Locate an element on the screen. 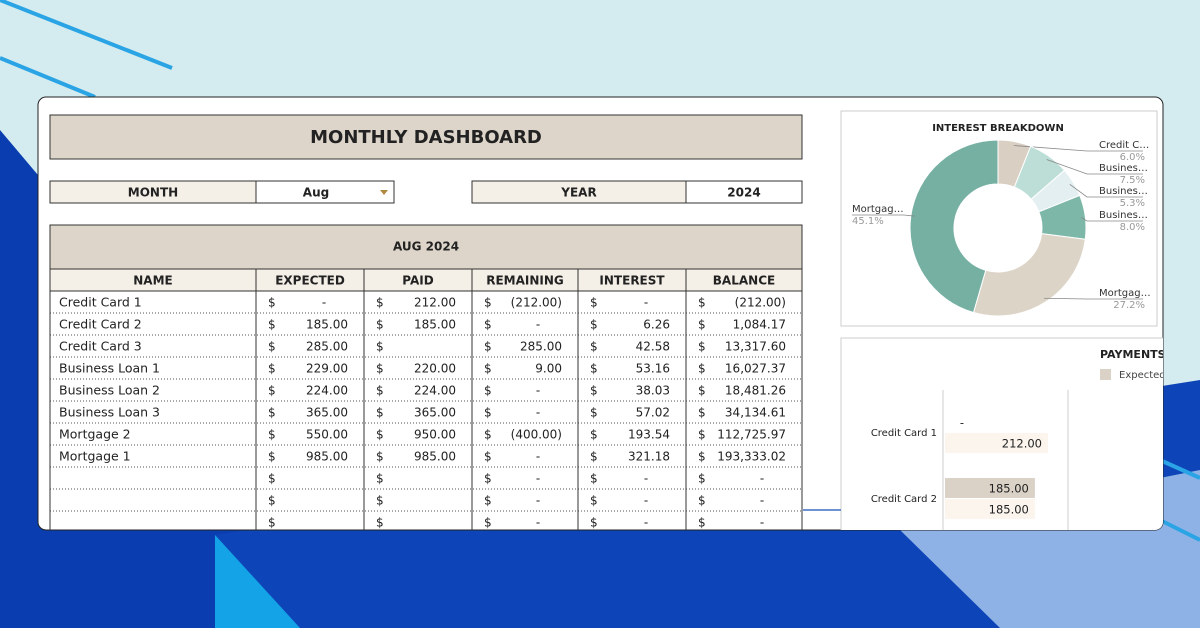 The width and height of the screenshot is (1200, 628). title-box is located at coordinates (426, 137).